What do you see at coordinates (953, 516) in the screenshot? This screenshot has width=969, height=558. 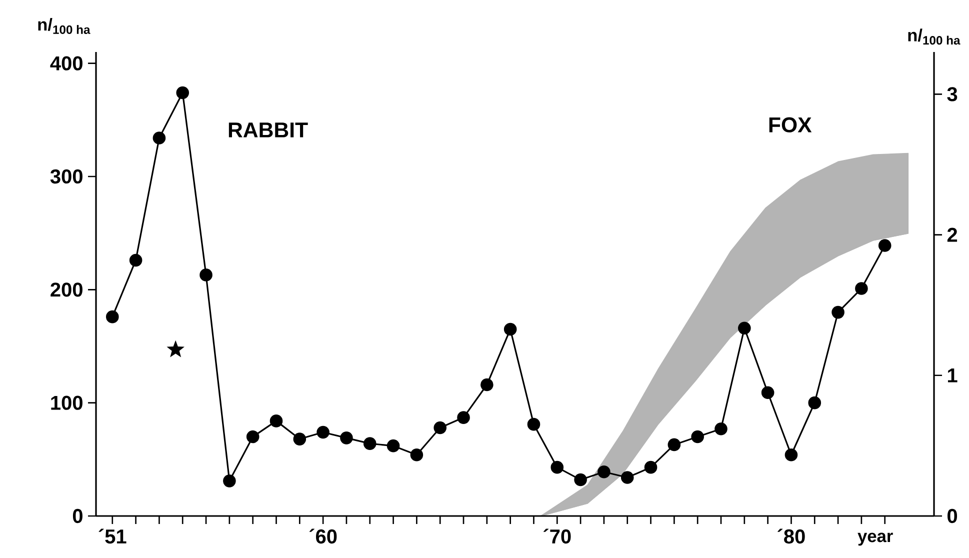 I see `y2-tick-label: 0` at bounding box center [953, 516].